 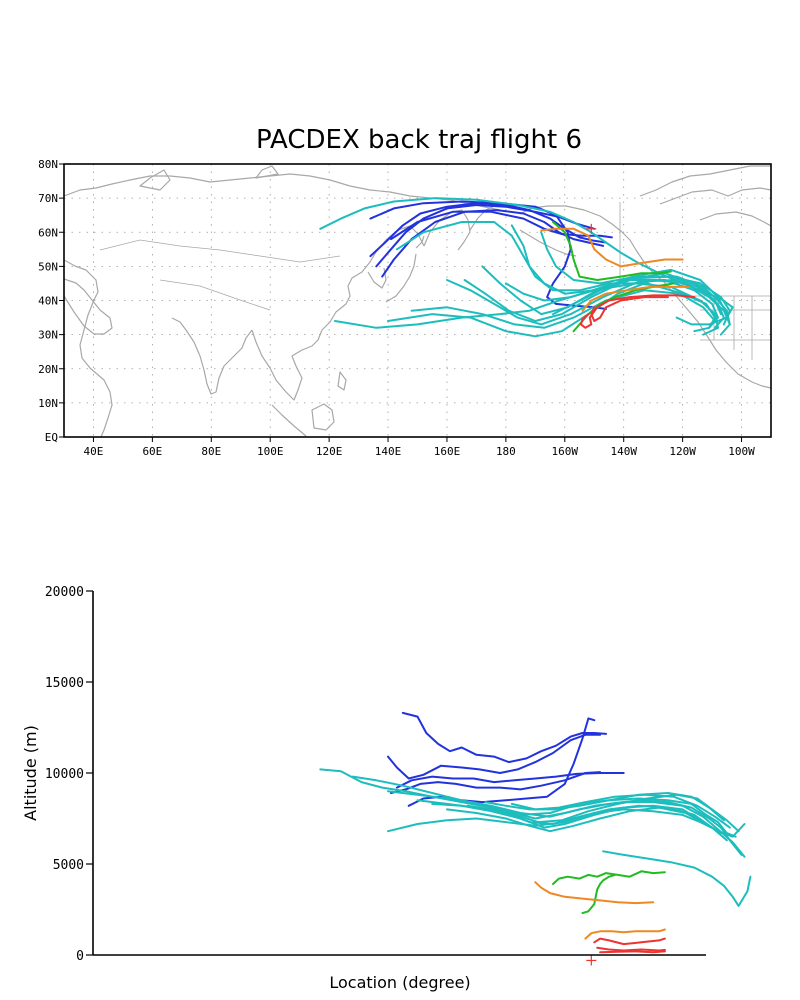 What do you see at coordinates (682, 451) in the screenshot?
I see `map-x-tick-label: 120W` at bounding box center [682, 451].